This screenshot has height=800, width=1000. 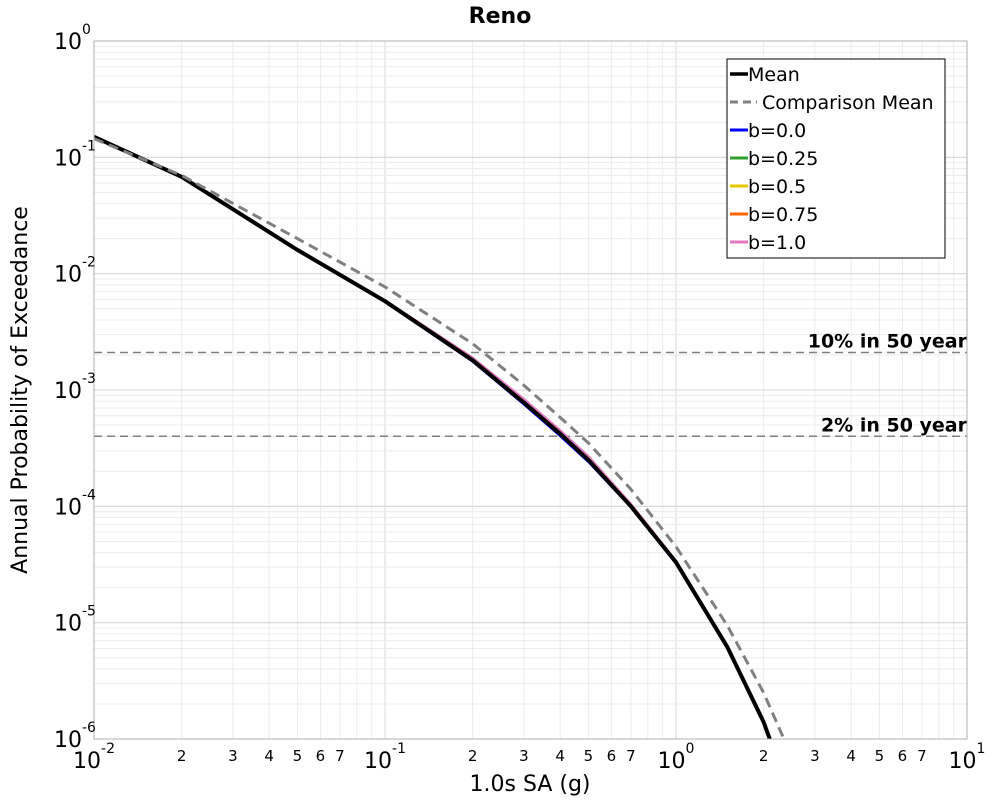 What do you see at coordinates (75, 271) in the screenshot?
I see `y-tick-label: 10⁻²` at bounding box center [75, 271].